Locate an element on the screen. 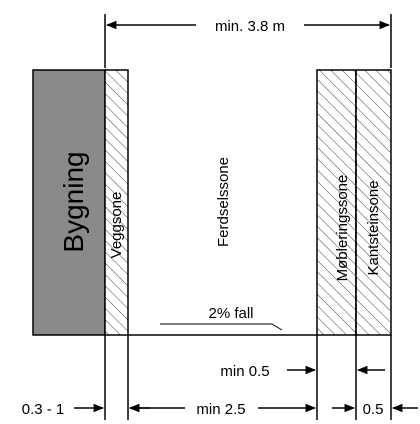 The width and height of the screenshot is (420, 424). wall-zone is located at coordinates (116, 202).